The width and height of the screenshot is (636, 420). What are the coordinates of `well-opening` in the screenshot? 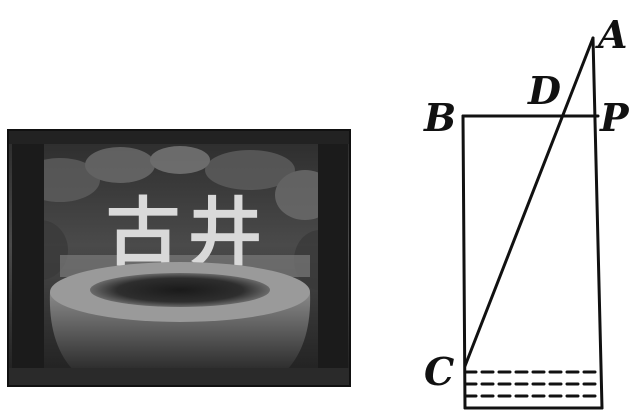 It's located at (180, 290).